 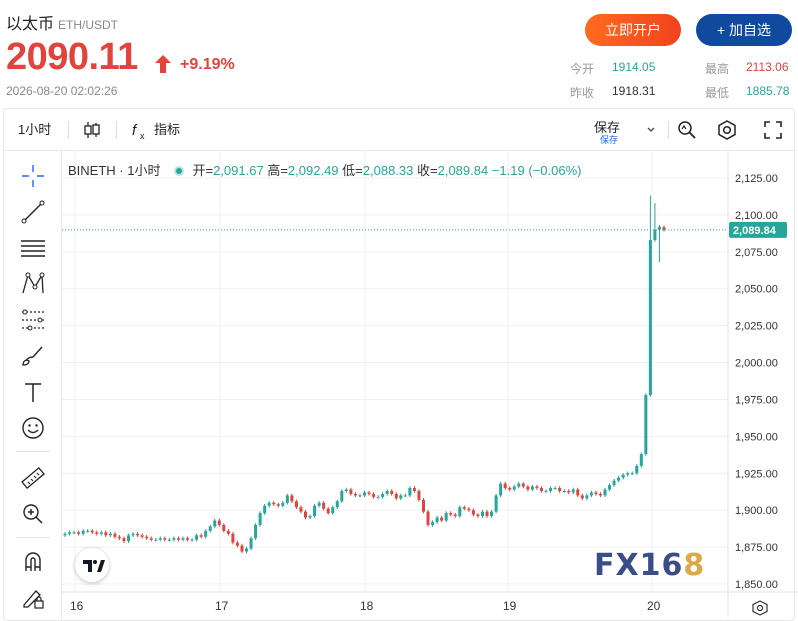 I want to click on prediction-tools-icon, so click(x=33, y=320).